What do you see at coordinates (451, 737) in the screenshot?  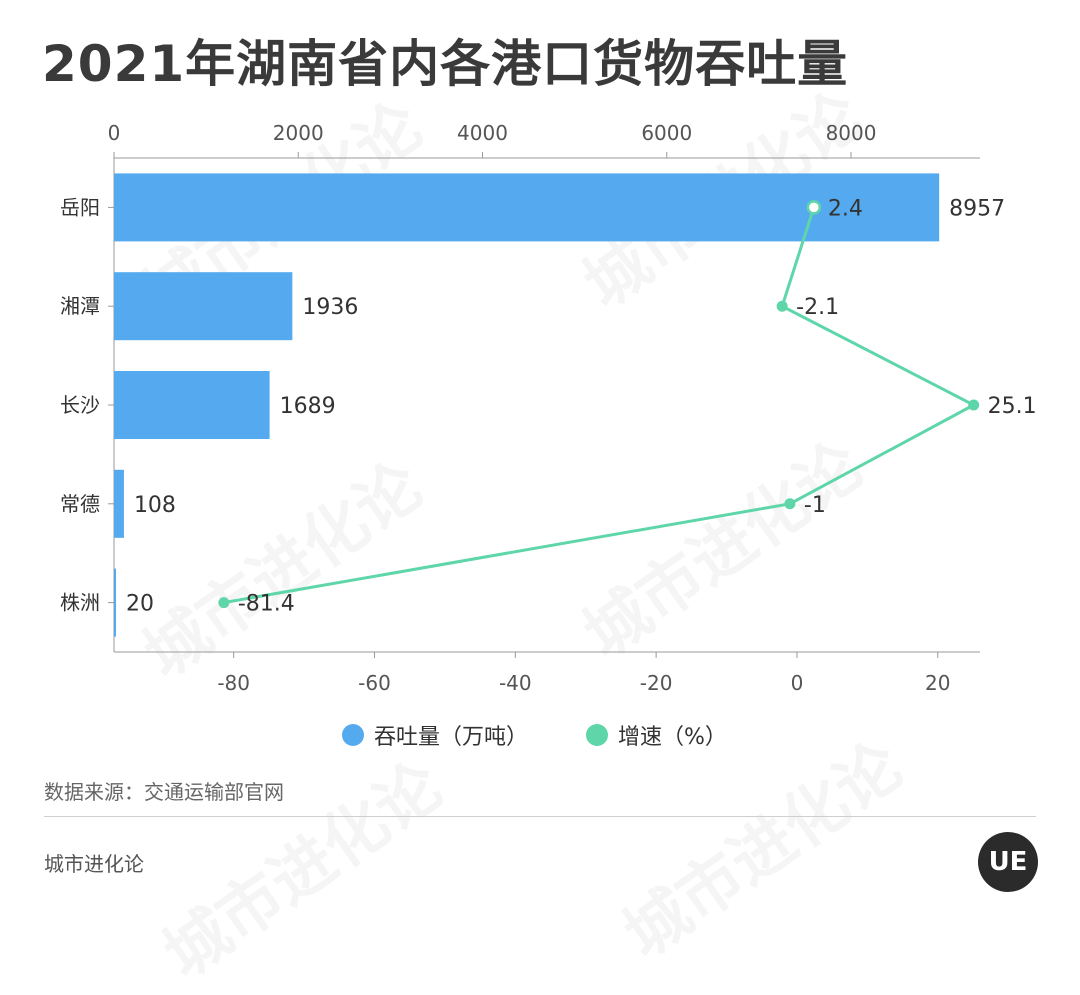 I see `legend-bar-label: 吞吐量（万吨）` at bounding box center [451, 737].